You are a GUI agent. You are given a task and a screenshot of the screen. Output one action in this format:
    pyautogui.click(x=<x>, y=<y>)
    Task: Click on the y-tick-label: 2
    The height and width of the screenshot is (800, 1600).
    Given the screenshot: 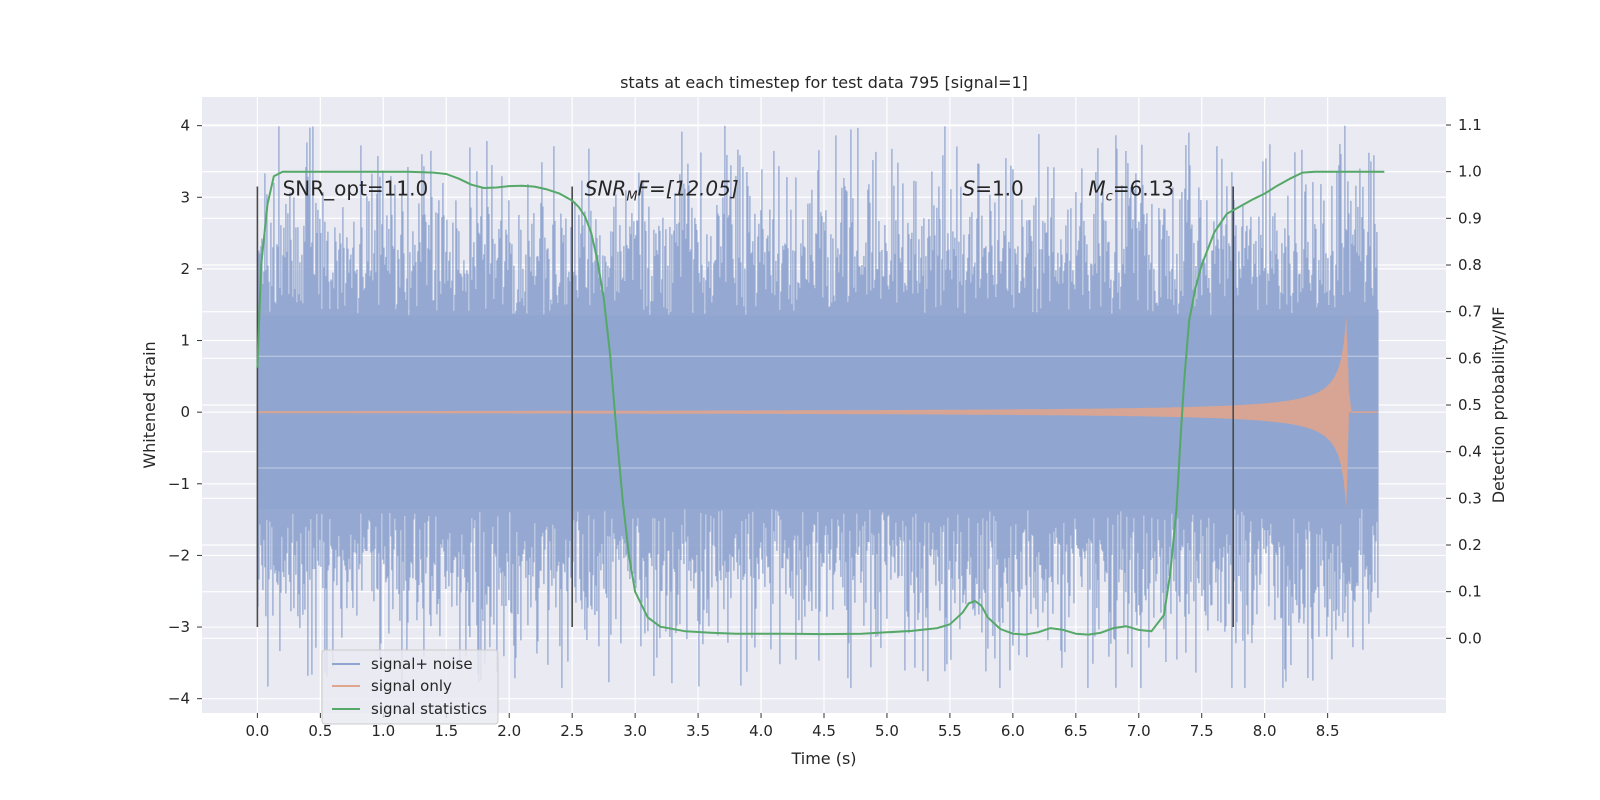 What is the action you would take?
    pyautogui.click(x=185, y=269)
    